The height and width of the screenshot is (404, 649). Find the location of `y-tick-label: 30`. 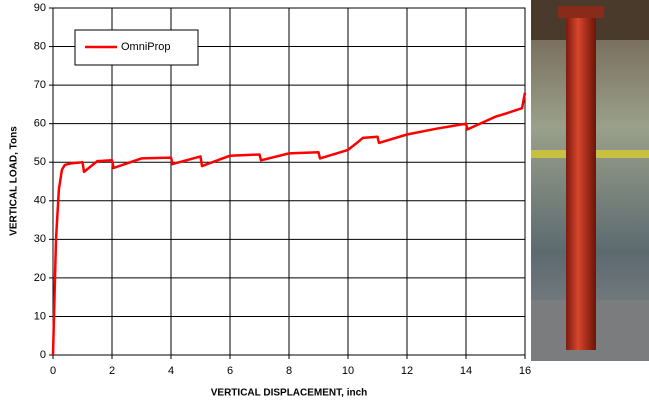

y-tick-label: 30 is located at coordinates (40, 239).